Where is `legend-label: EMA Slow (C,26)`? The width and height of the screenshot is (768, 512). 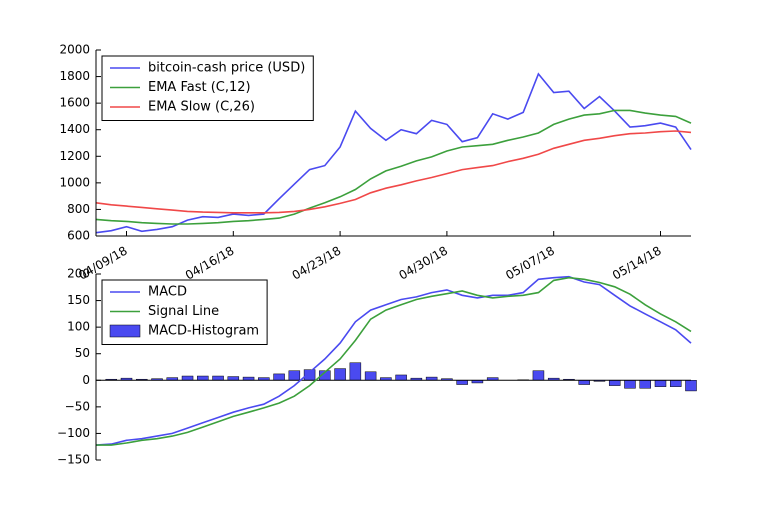
legend-label: EMA Slow (C,26) is located at coordinates (201, 107).